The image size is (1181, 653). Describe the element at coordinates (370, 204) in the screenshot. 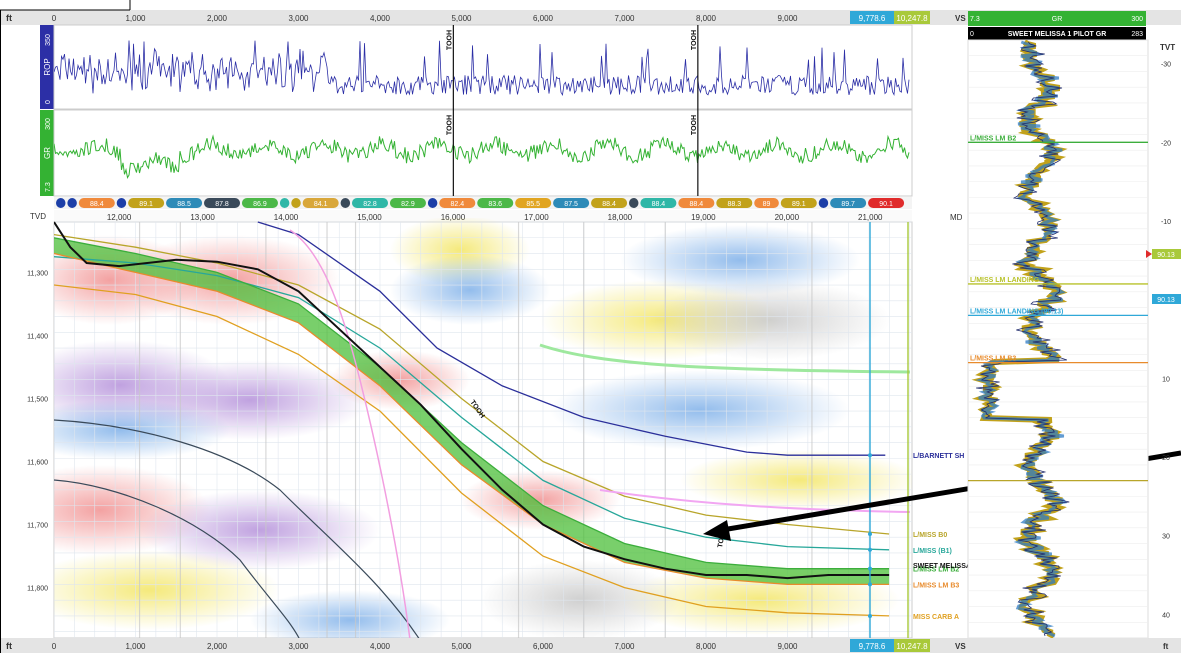

I see `dip-chip-label: 82.8` at that location.